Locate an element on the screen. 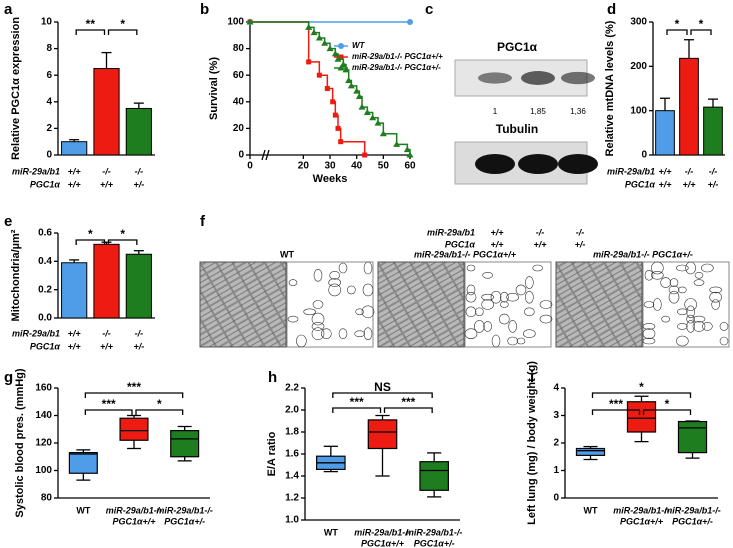 The image size is (733, 548). legend-label: miR-29a/b1-/- PGC1α+/- is located at coordinates (396, 67).